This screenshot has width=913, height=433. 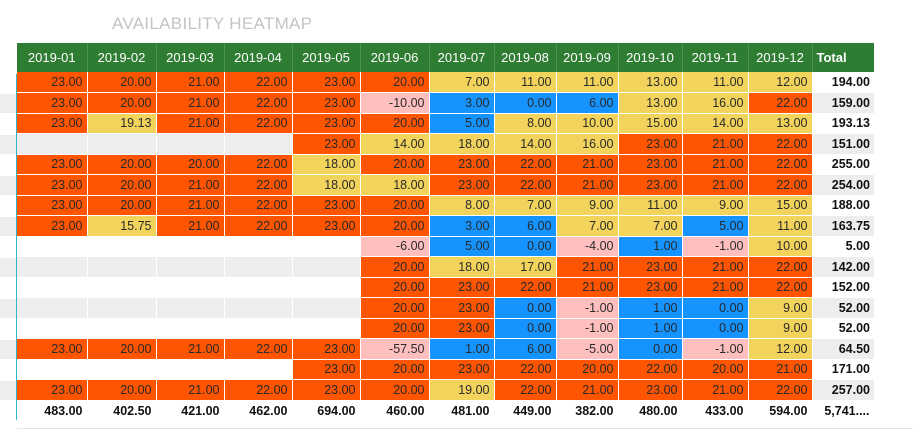 What do you see at coordinates (462, 57) in the screenshot?
I see `column-header-2019-07: 2019-07` at bounding box center [462, 57].